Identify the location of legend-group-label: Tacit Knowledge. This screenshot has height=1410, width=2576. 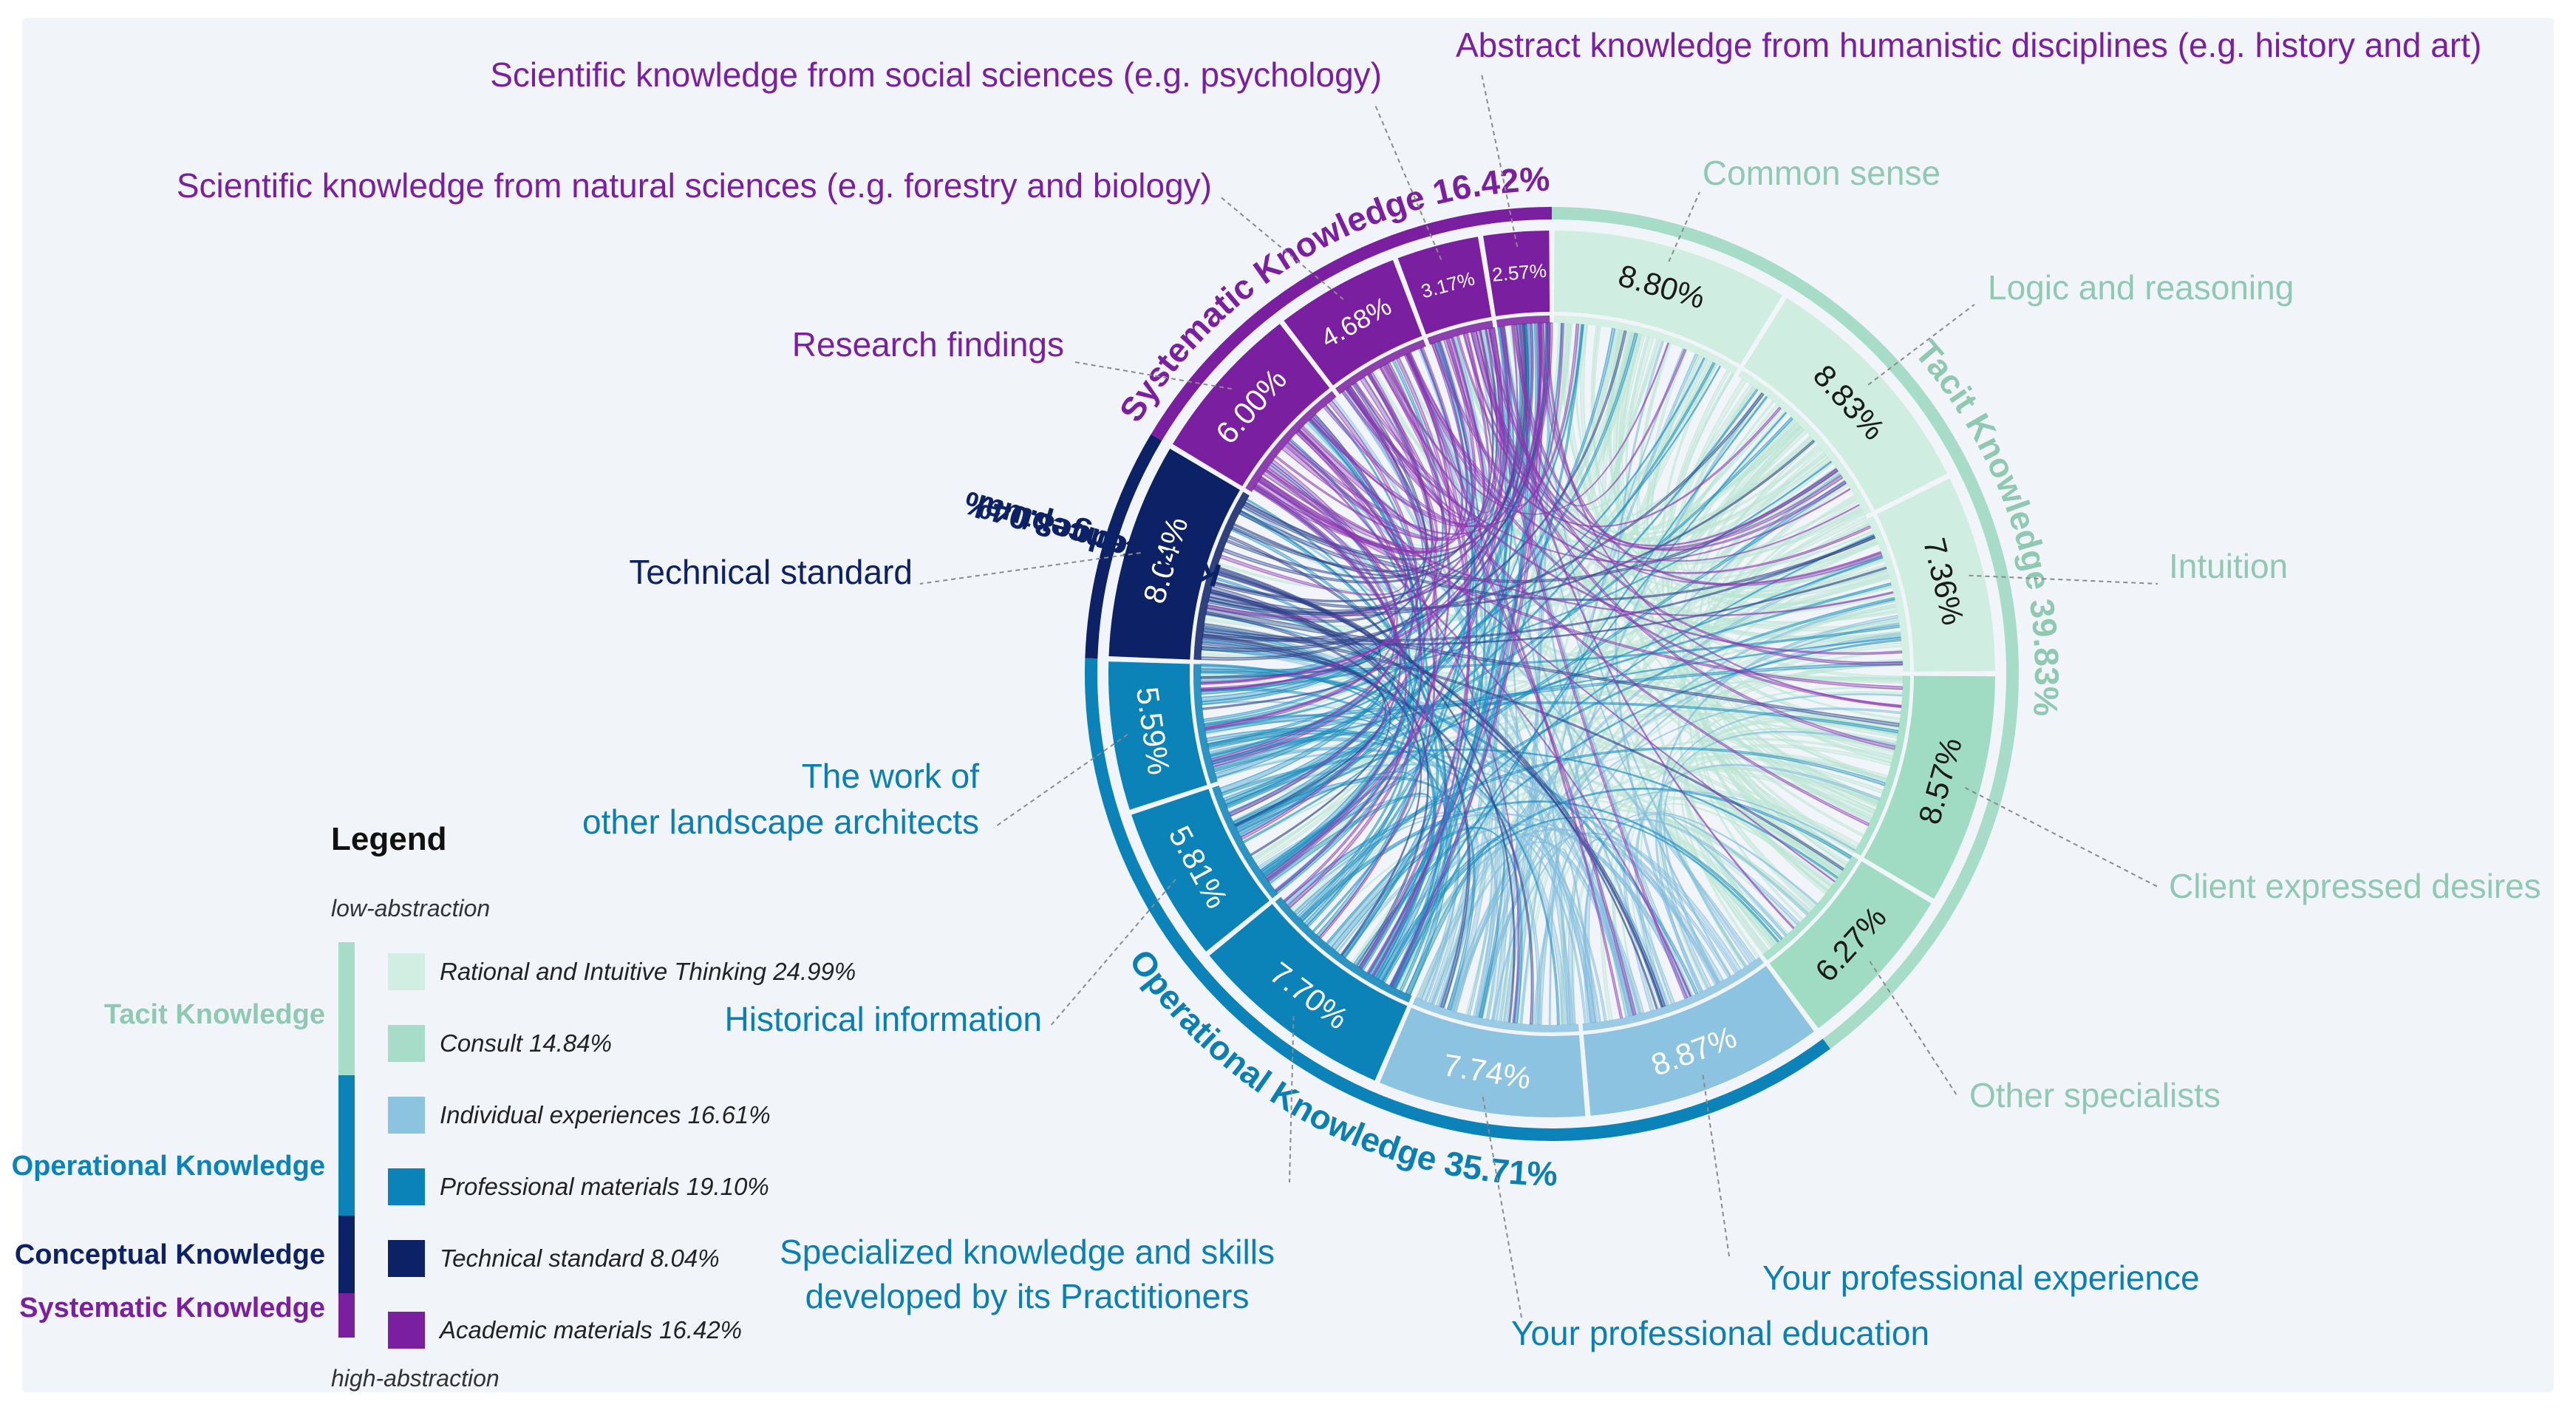
(214, 1014).